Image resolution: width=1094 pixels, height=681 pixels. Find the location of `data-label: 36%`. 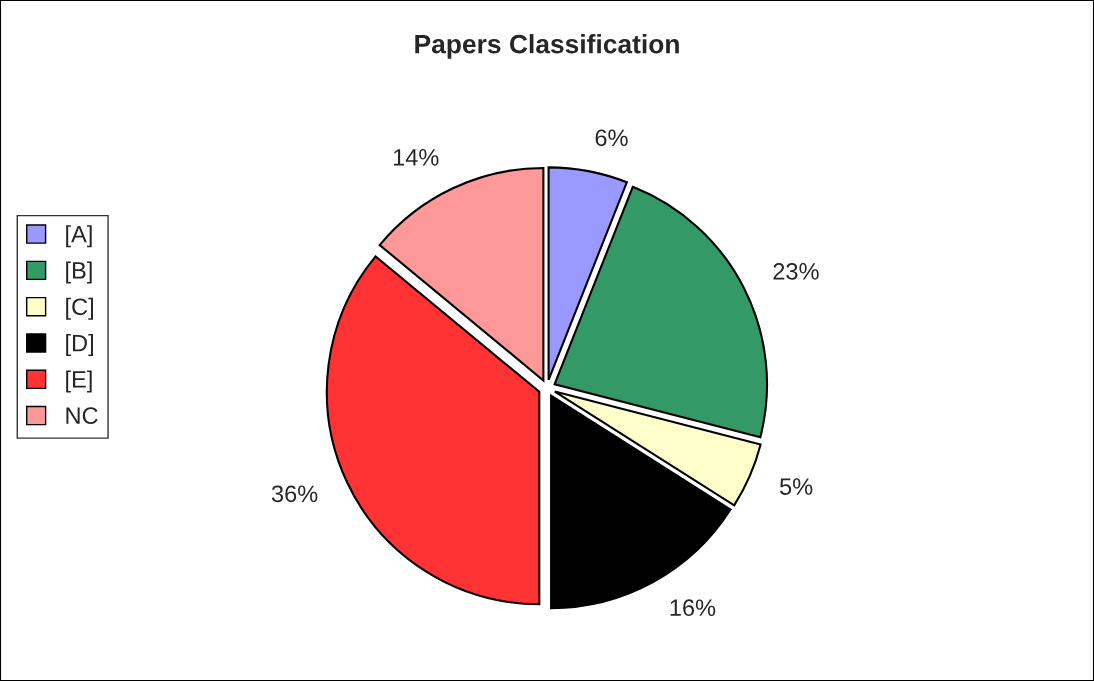

data-label: 36% is located at coordinates (294, 494).